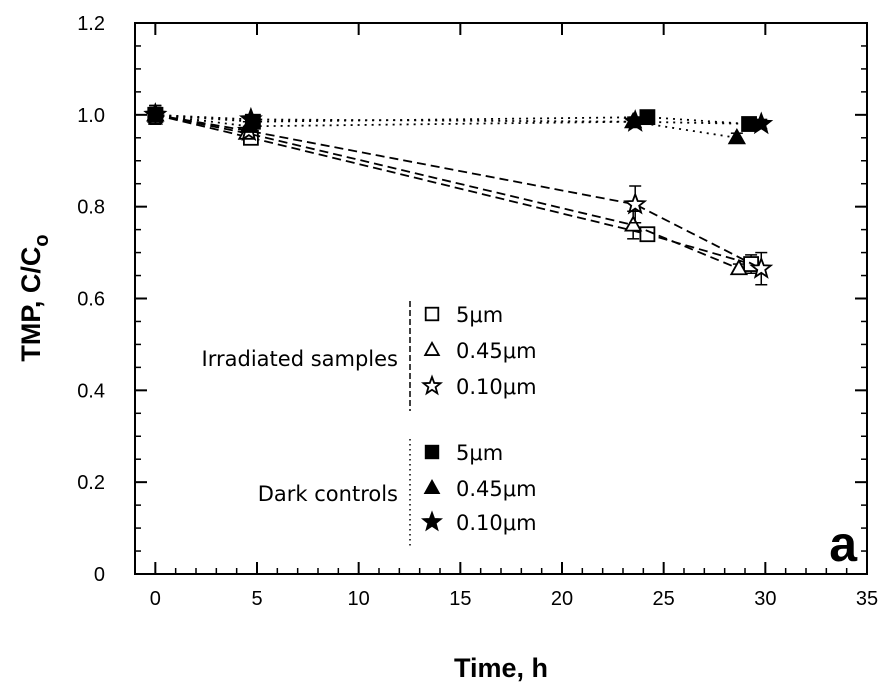 The image size is (888, 691). I want to click on legend-group-1: Dark controls 5μm 0.45μm 0.10μm, so click(397, 493).